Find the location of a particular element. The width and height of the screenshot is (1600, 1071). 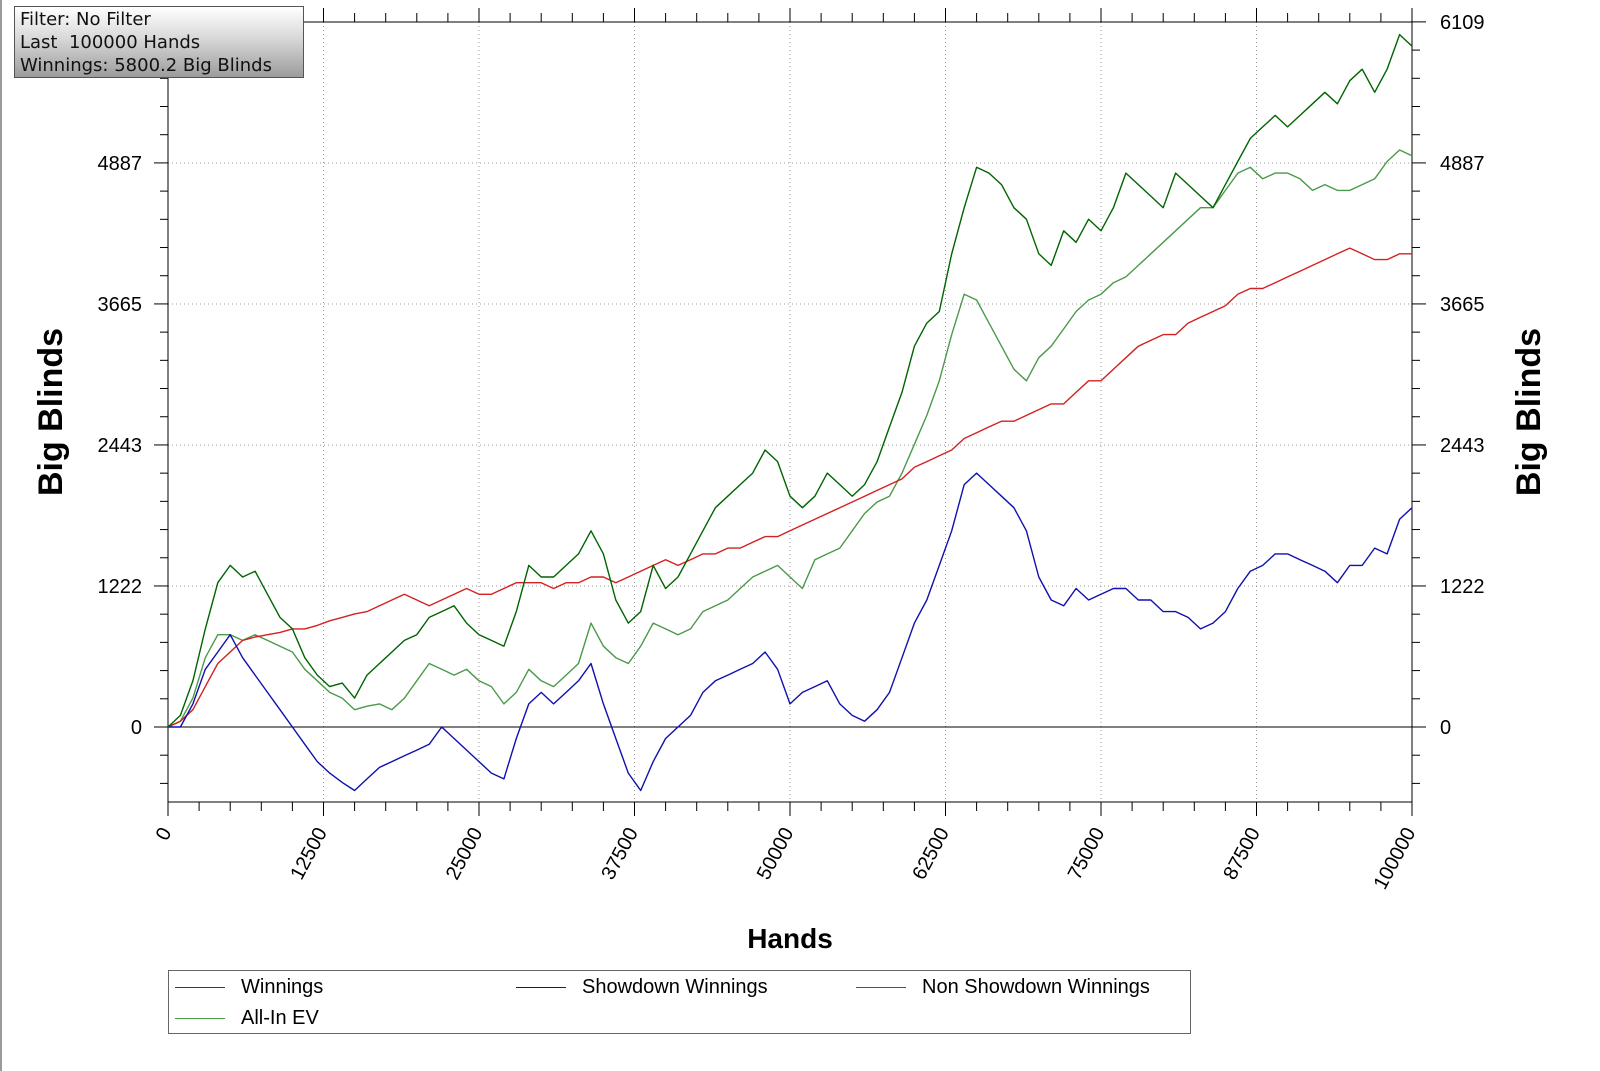

legend-item-all-in-ev: All-In EV is located at coordinates (247, 1018).